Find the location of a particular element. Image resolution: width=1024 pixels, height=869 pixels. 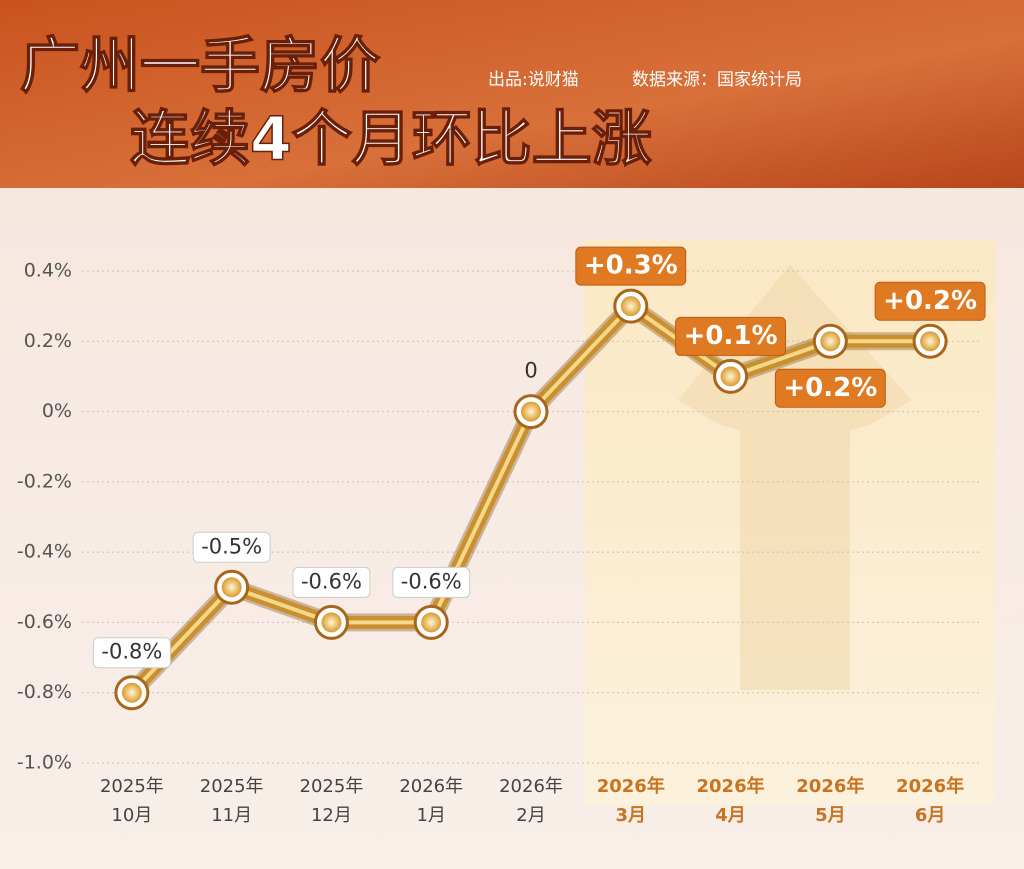

y-tick-label: 0% is located at coordinates (57, 411).